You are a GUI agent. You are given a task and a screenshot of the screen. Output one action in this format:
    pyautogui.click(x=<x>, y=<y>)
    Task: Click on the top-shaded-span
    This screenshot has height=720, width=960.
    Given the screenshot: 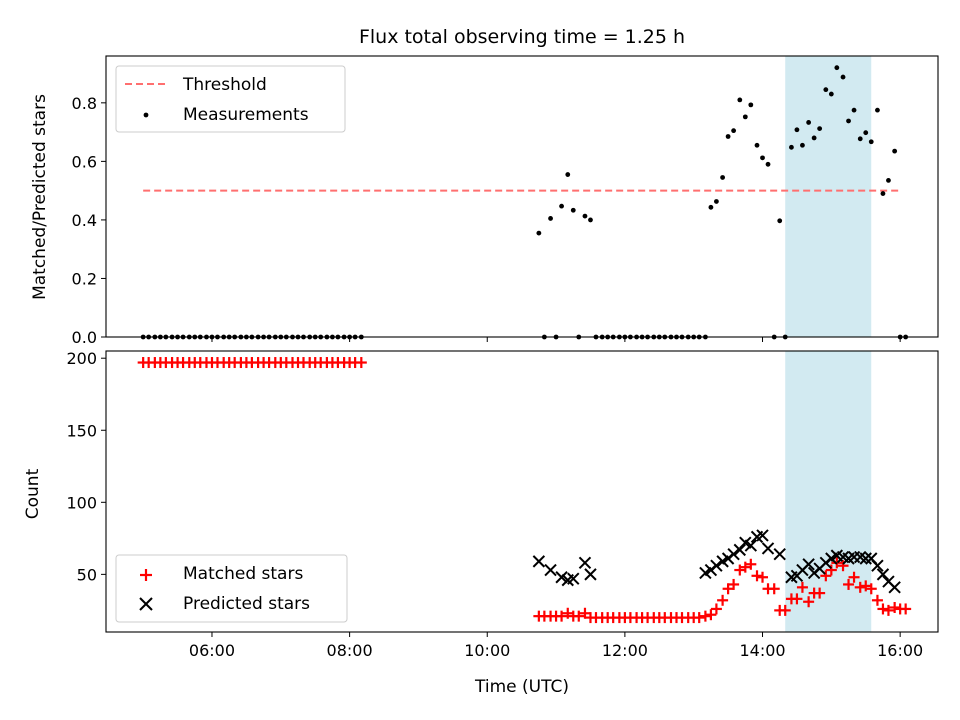 What is the action you would take?
    pyautogui.click(x=828, y=196)
    